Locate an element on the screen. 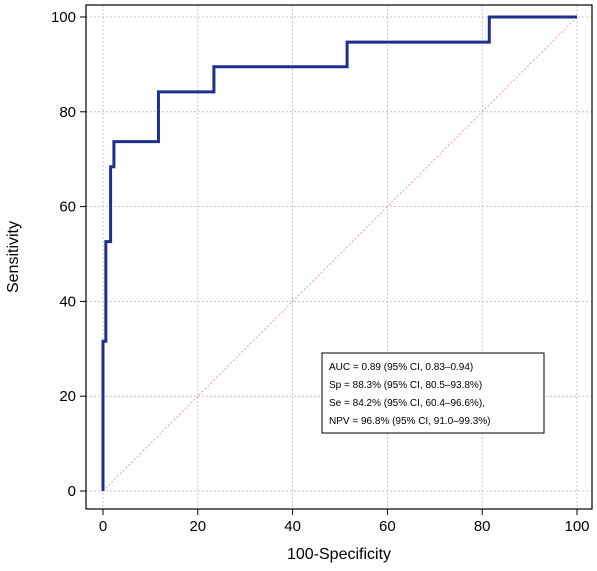  x-axis-title: 100-Specificity is located at coordinates (339, 554).